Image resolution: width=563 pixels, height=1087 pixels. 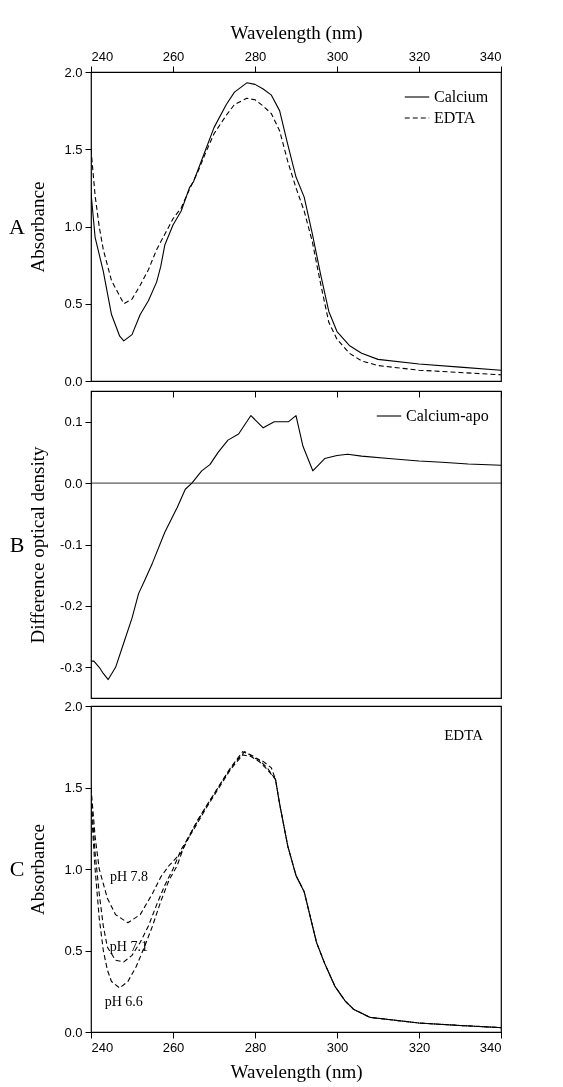 What do you see at coordinates (17, 868) in the screenshot?
I see `text: C` at bounding box center [17, 868].